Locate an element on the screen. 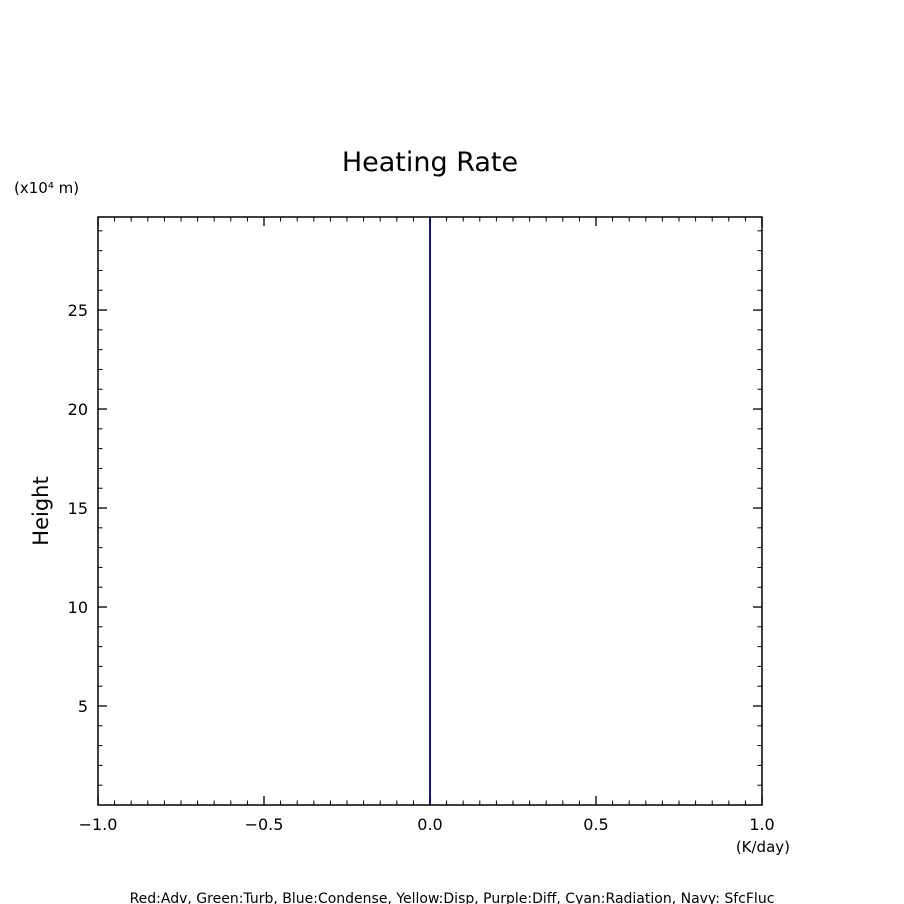 This screenshot has height=904, width=904. y-tick-label: 25 is located at coordinates (78, 310).